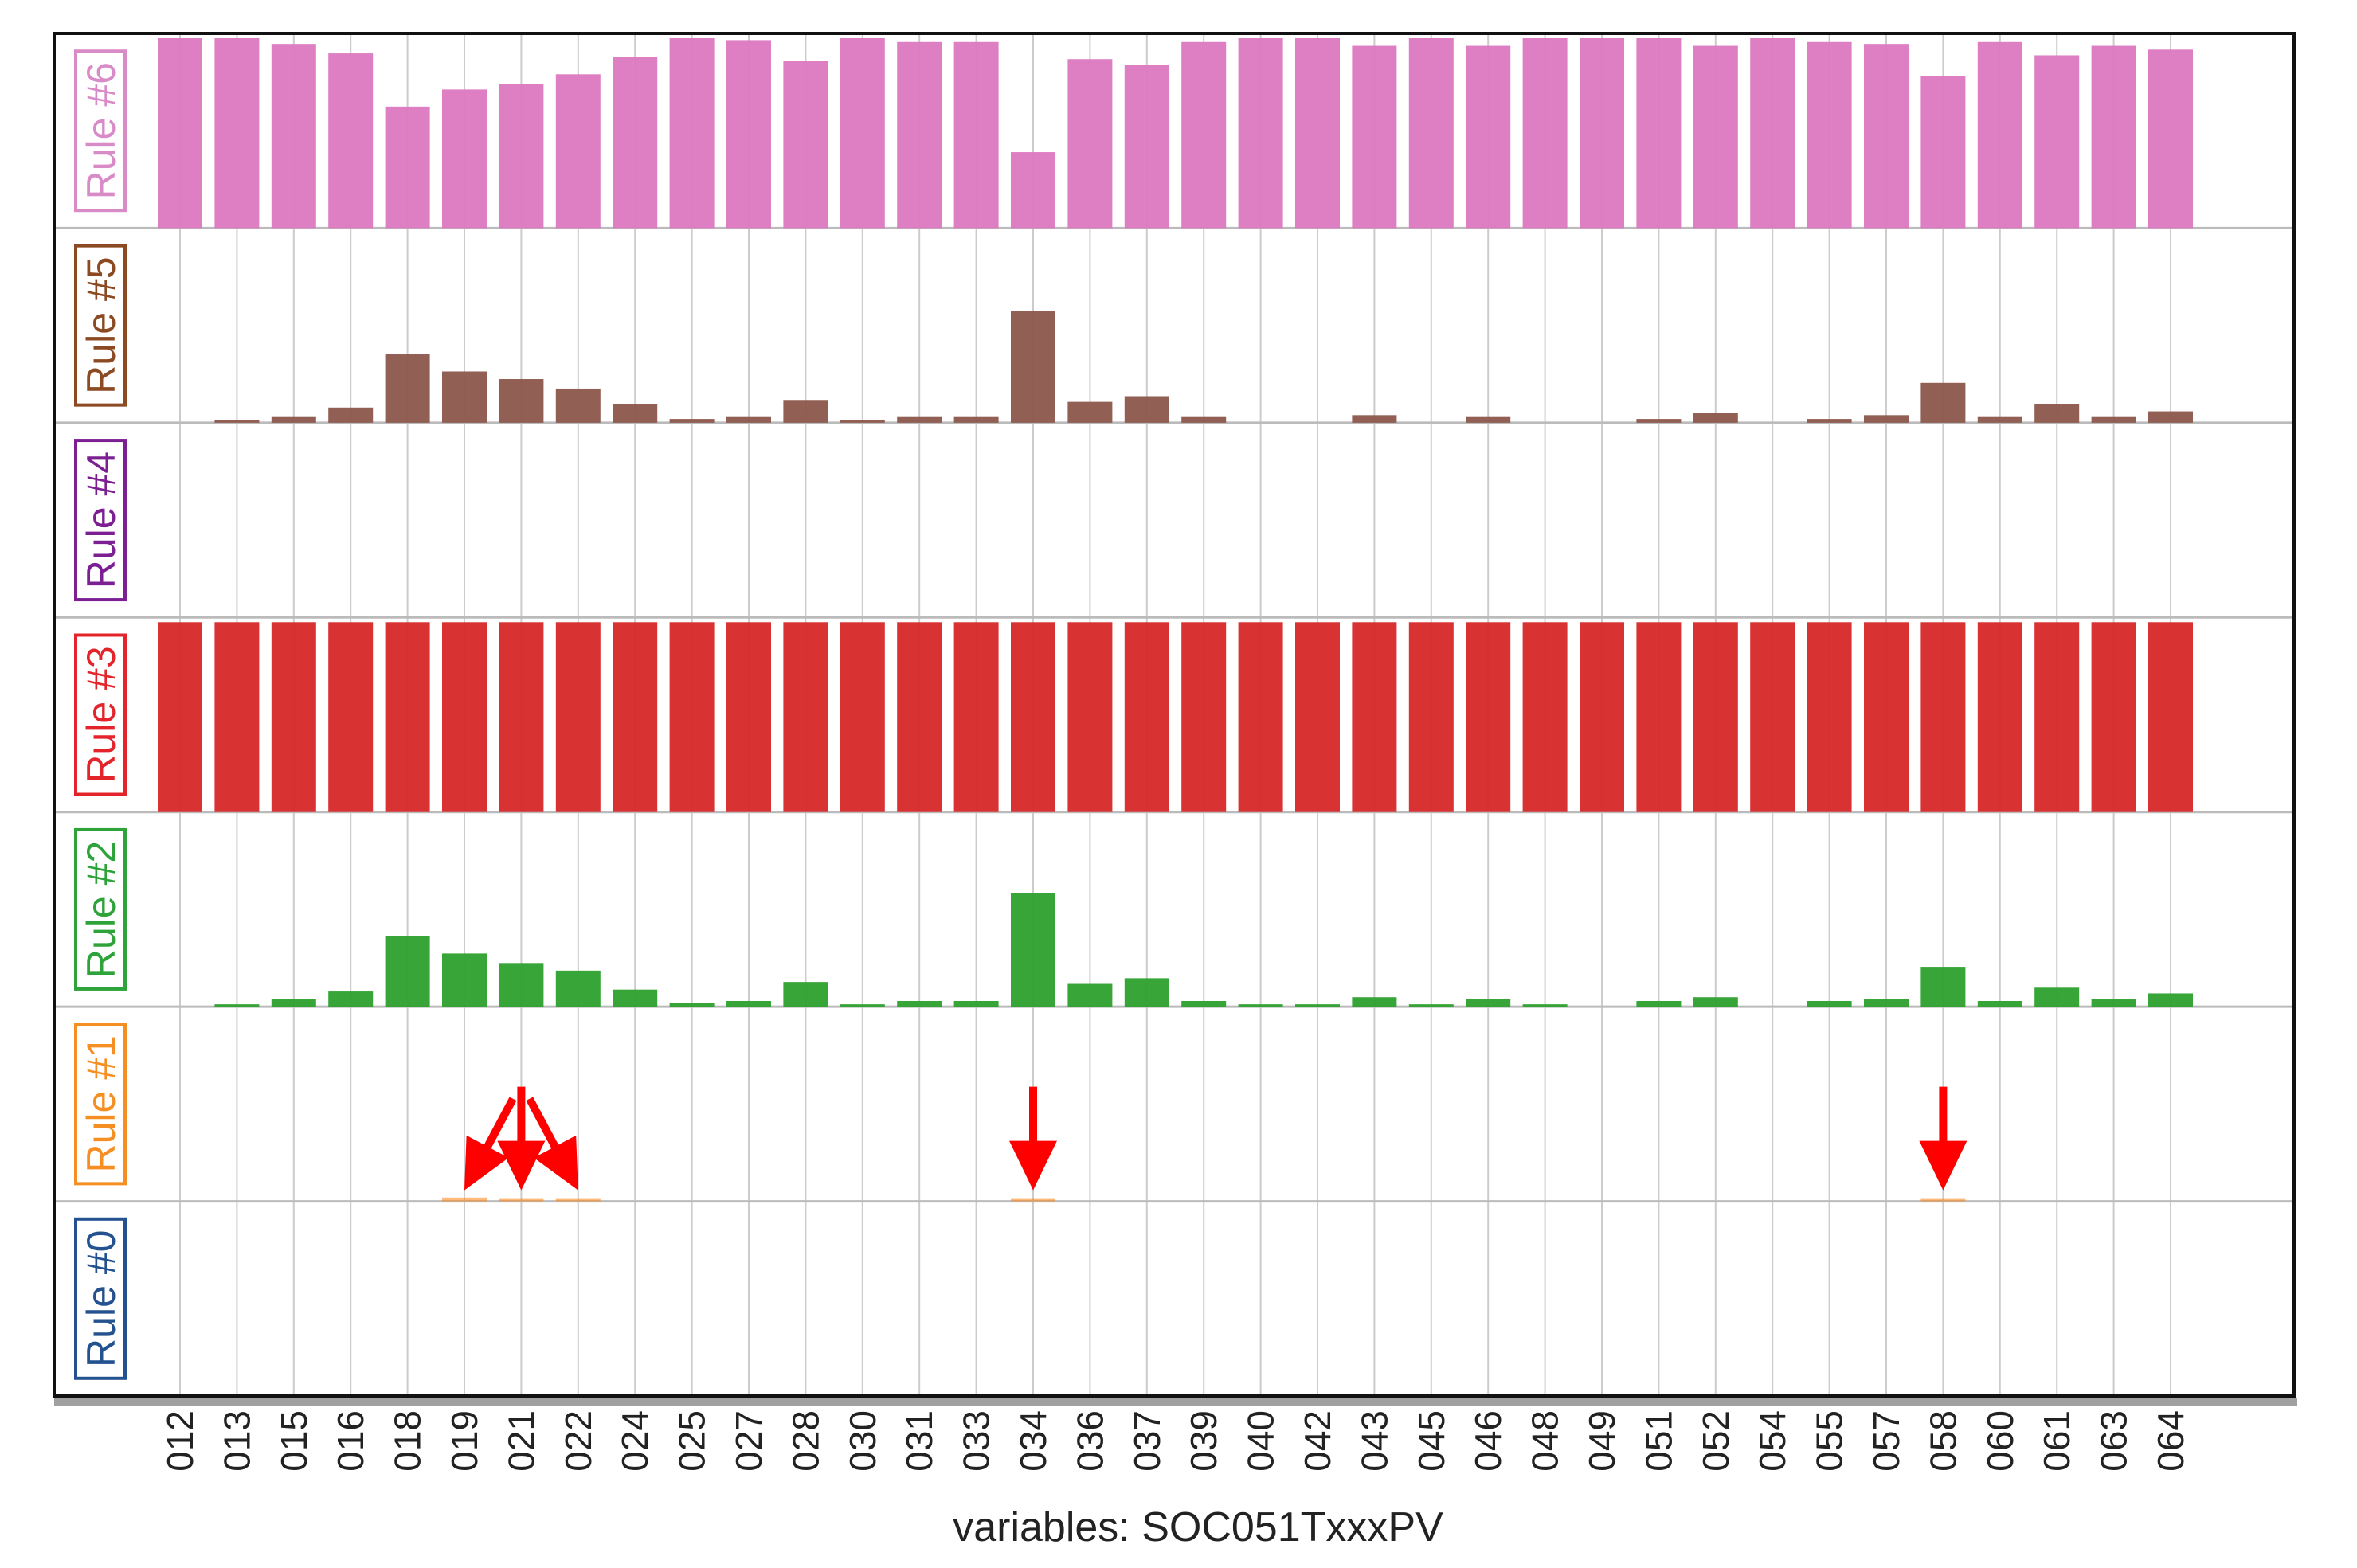 The image size is (2357, 1568). I want to click on x-tick-label-060: 060, so click(2000, 1441).